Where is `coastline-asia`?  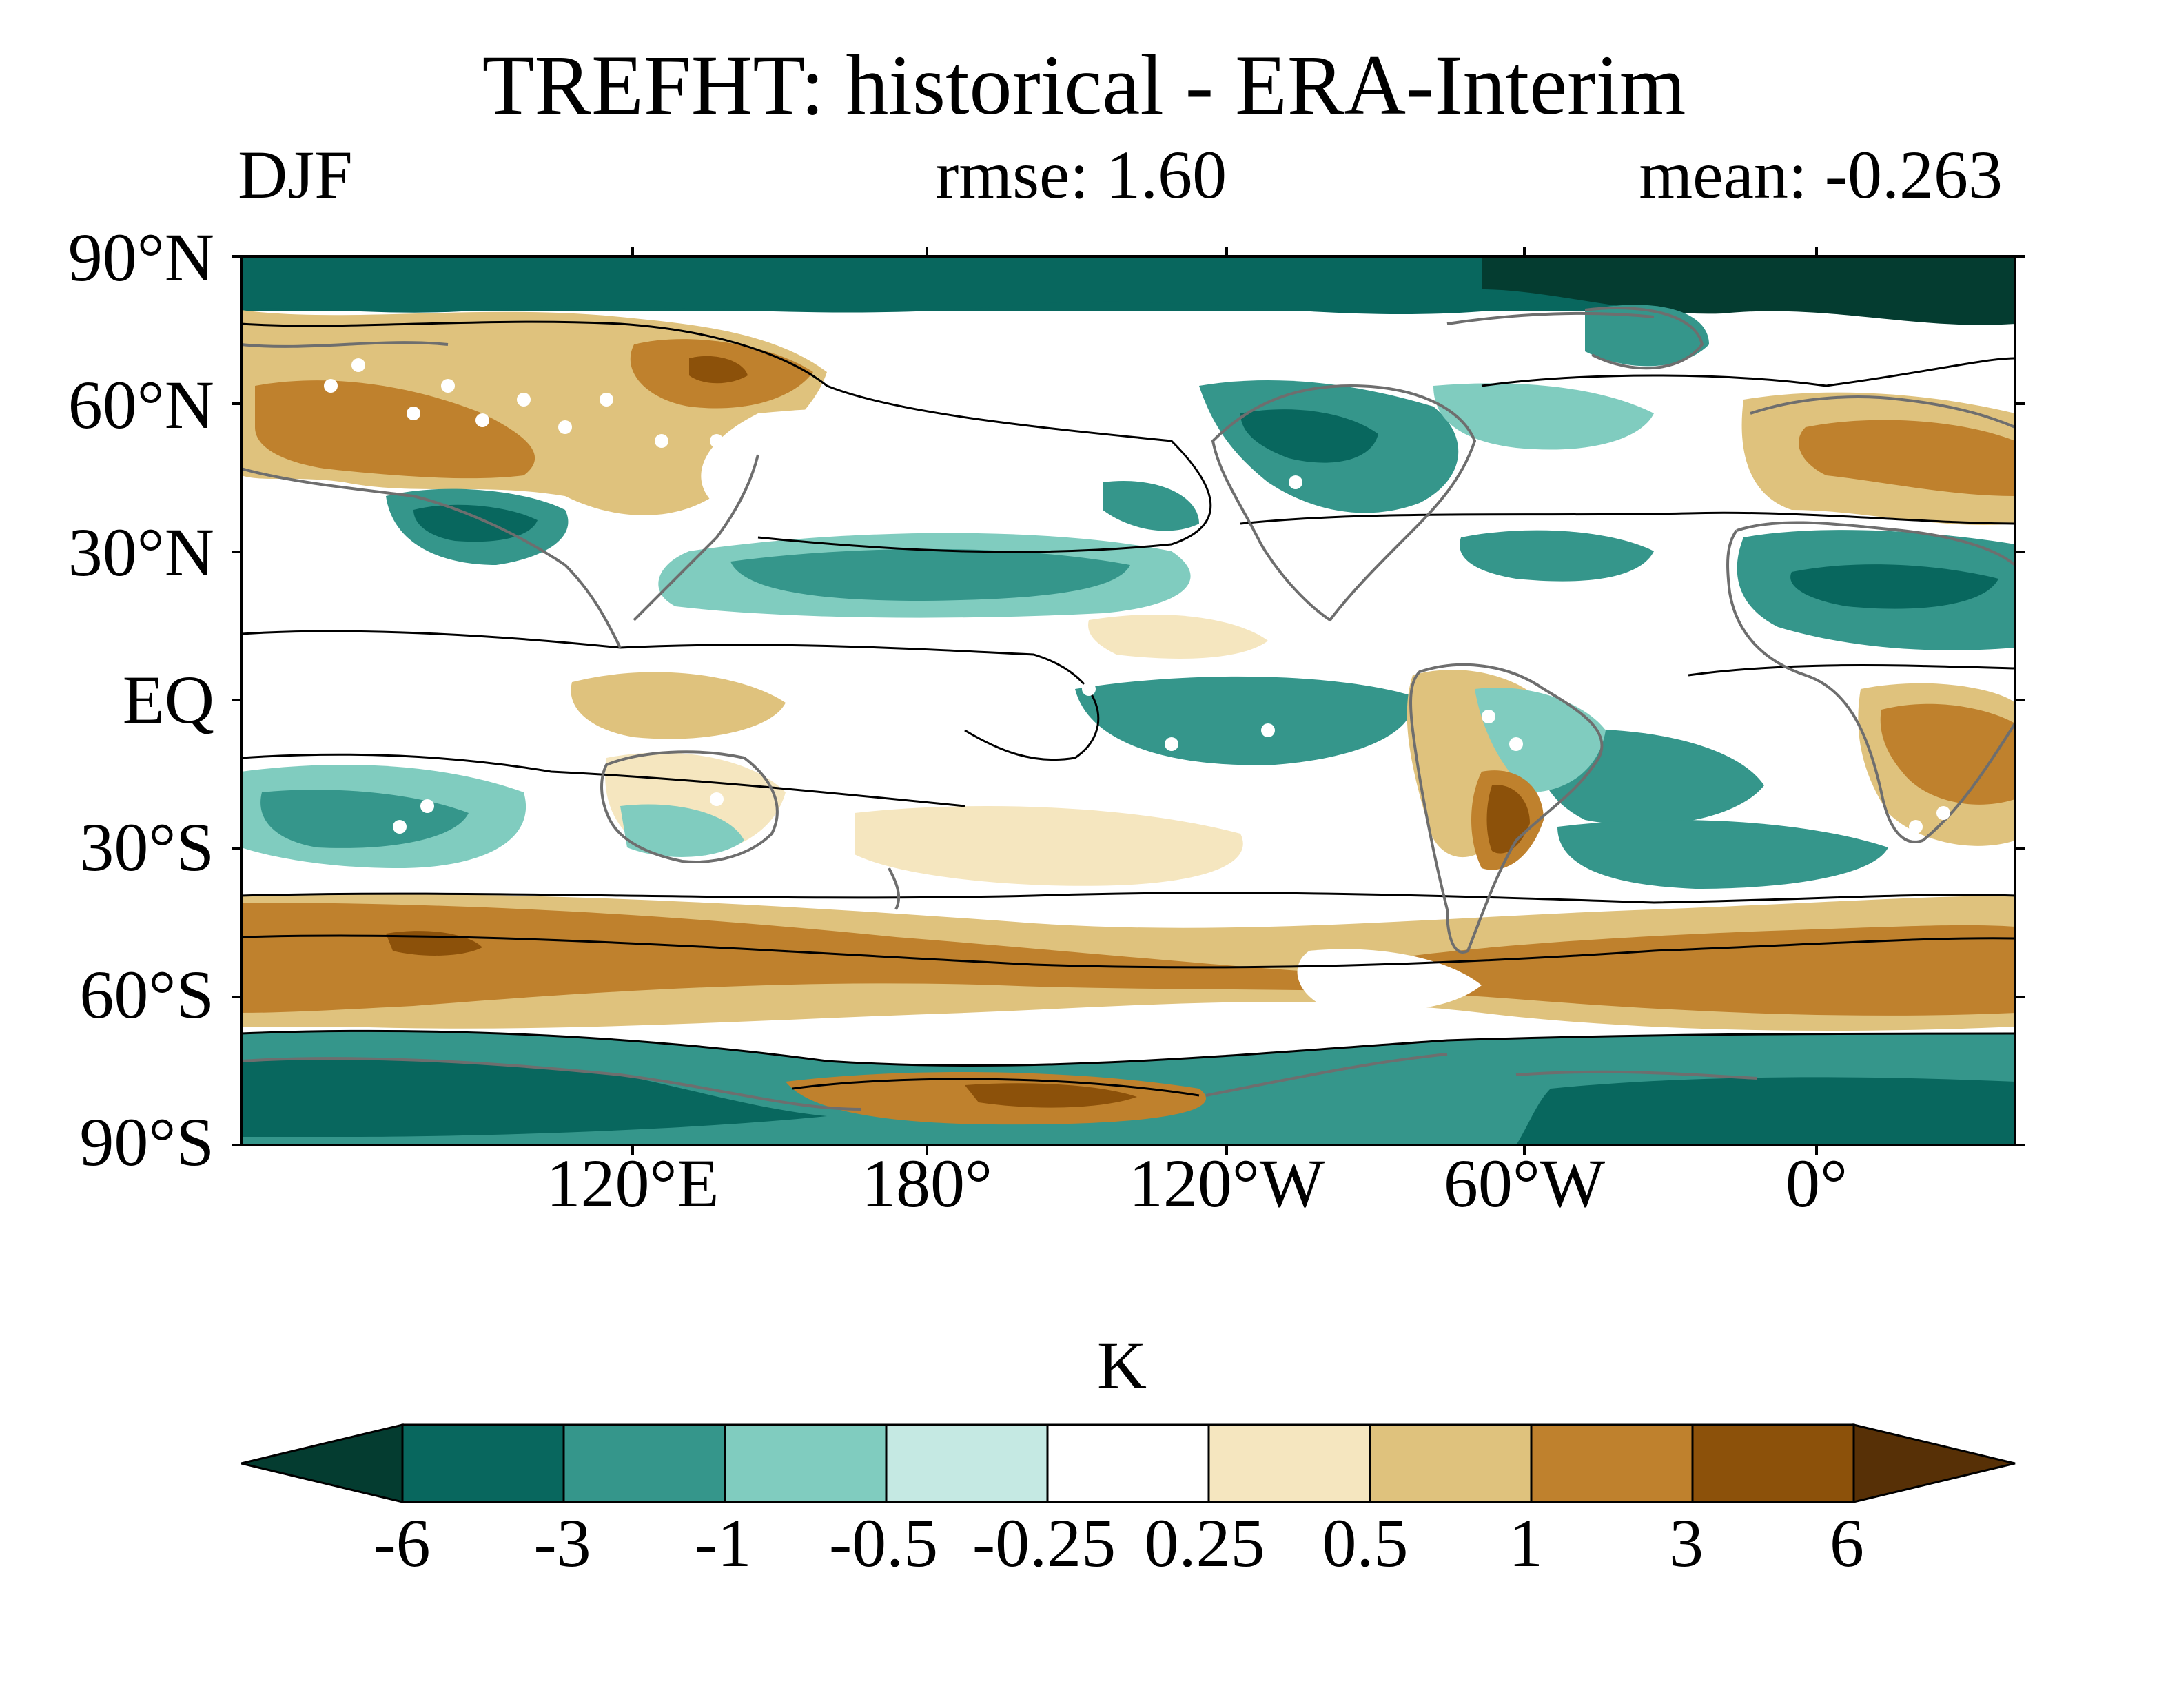
coastline-asia is located at coordinates (500, 551).